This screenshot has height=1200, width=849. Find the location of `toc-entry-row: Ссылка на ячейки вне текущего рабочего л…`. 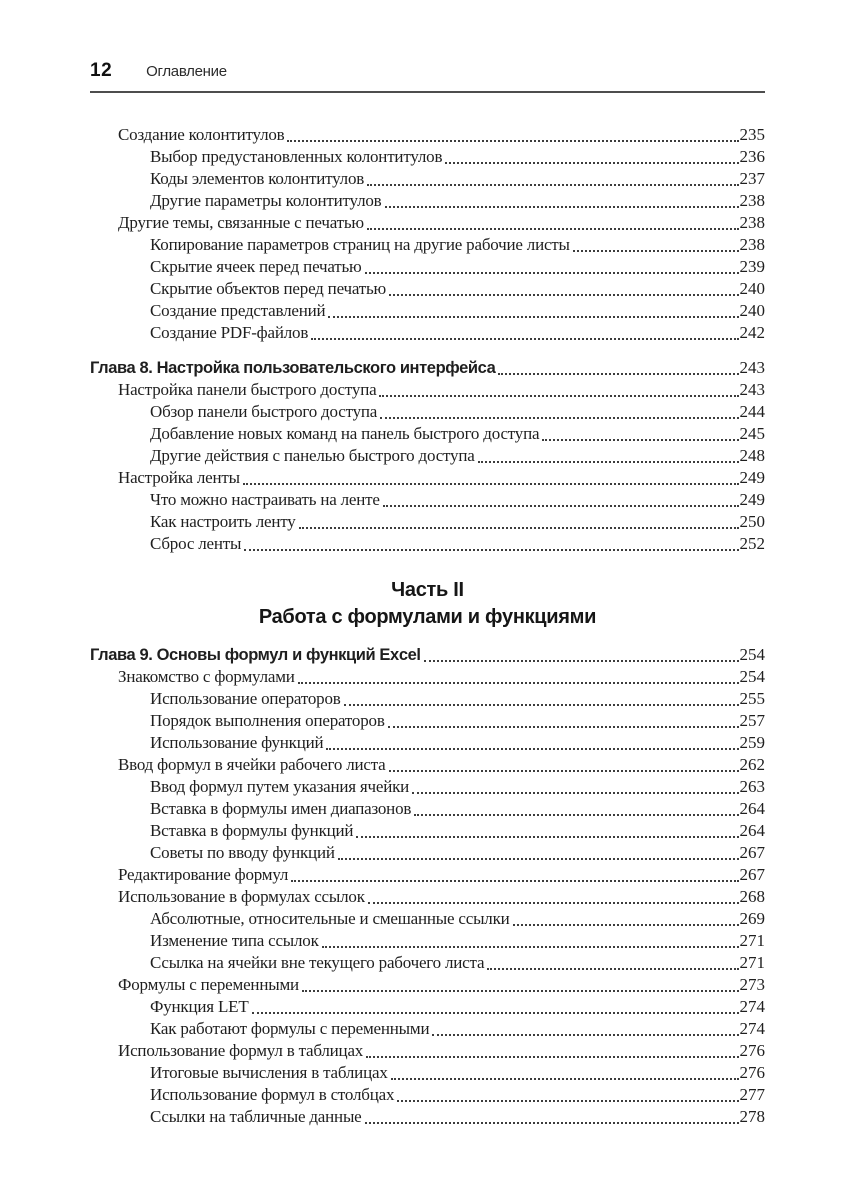

toc-entry-row: Ссылка на ячейки вне текущего рабочего л… is located at coordinates (427, 963).